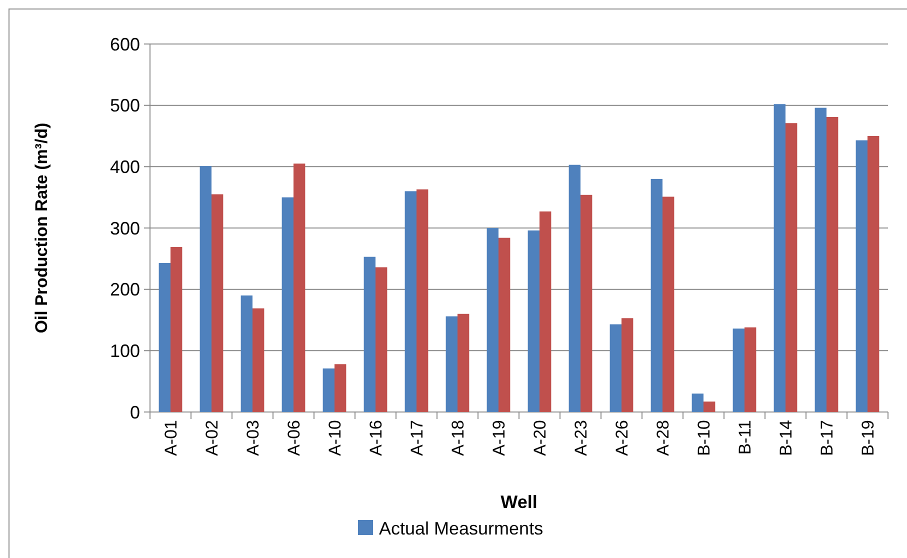  I want to click on y-tick-label: 600, so click(125, 44).